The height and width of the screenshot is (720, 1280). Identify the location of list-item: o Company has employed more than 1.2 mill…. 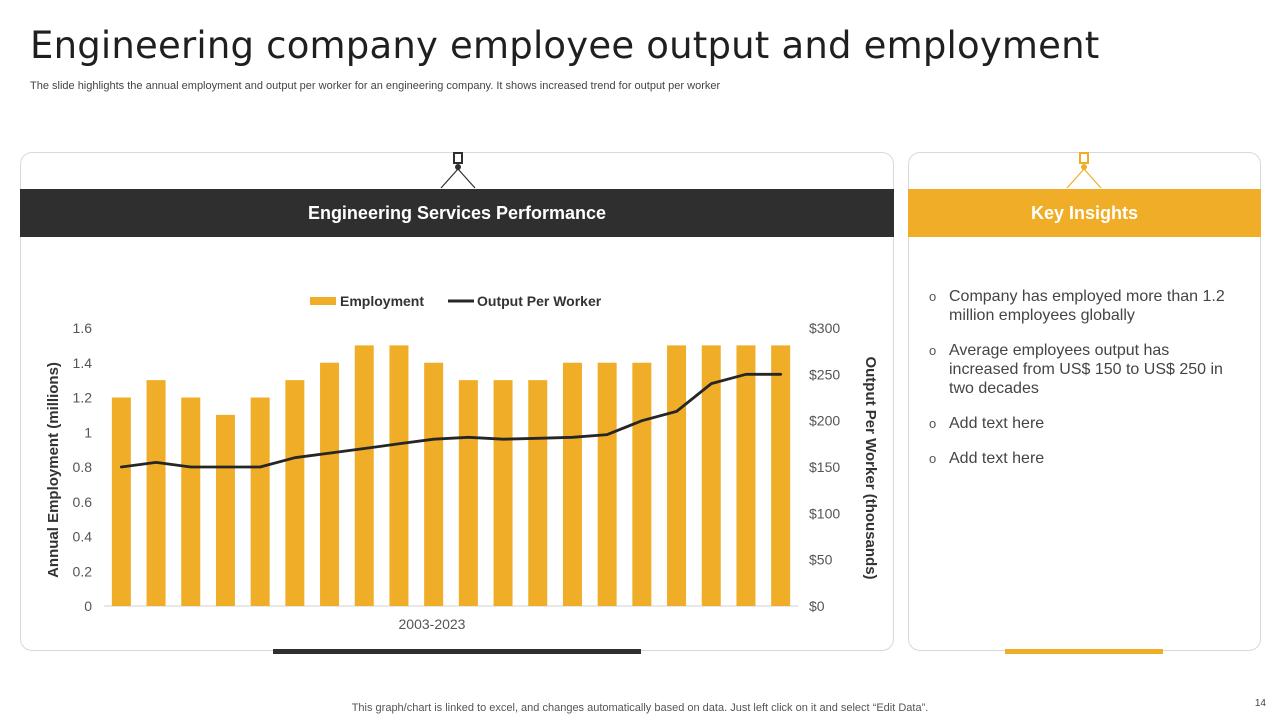
(1079, 306).